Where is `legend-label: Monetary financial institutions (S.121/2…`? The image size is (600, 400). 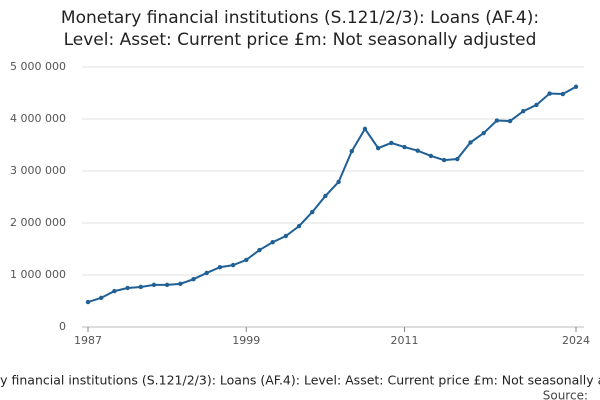
legend-label: Monetary financial institutions (S.121/2… is located at coordinates (300, 380).